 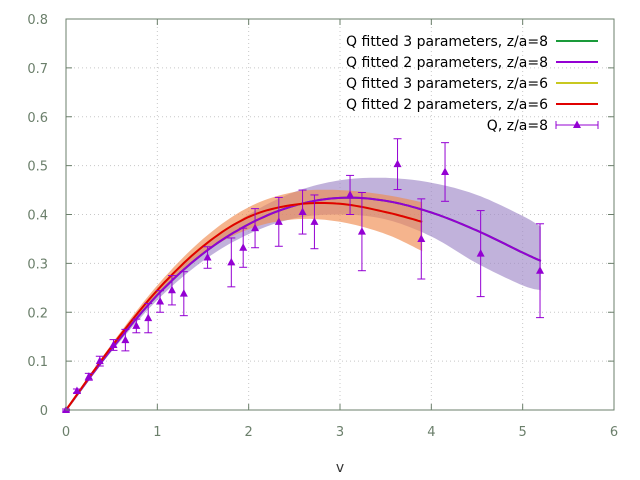 I want to click on legend-label: Q, z/a=8, so click(x=517, y=126).